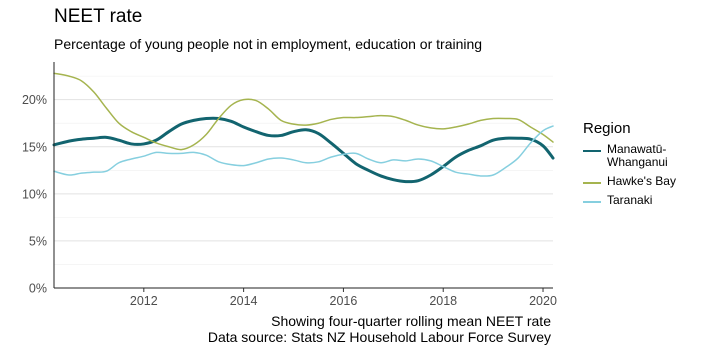 This screenshot has width=713, height=347. I want to click on y-tick-label: 5%, so click(38, 241).